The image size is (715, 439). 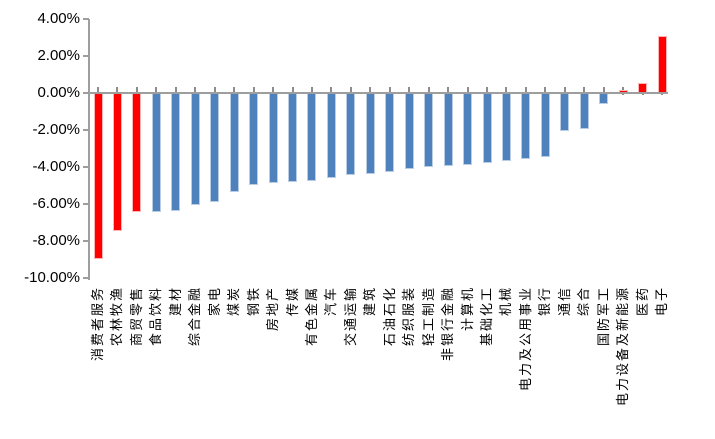 I want to click on x-axis-category-label: 食品饮料, so click(x=155, y=316).